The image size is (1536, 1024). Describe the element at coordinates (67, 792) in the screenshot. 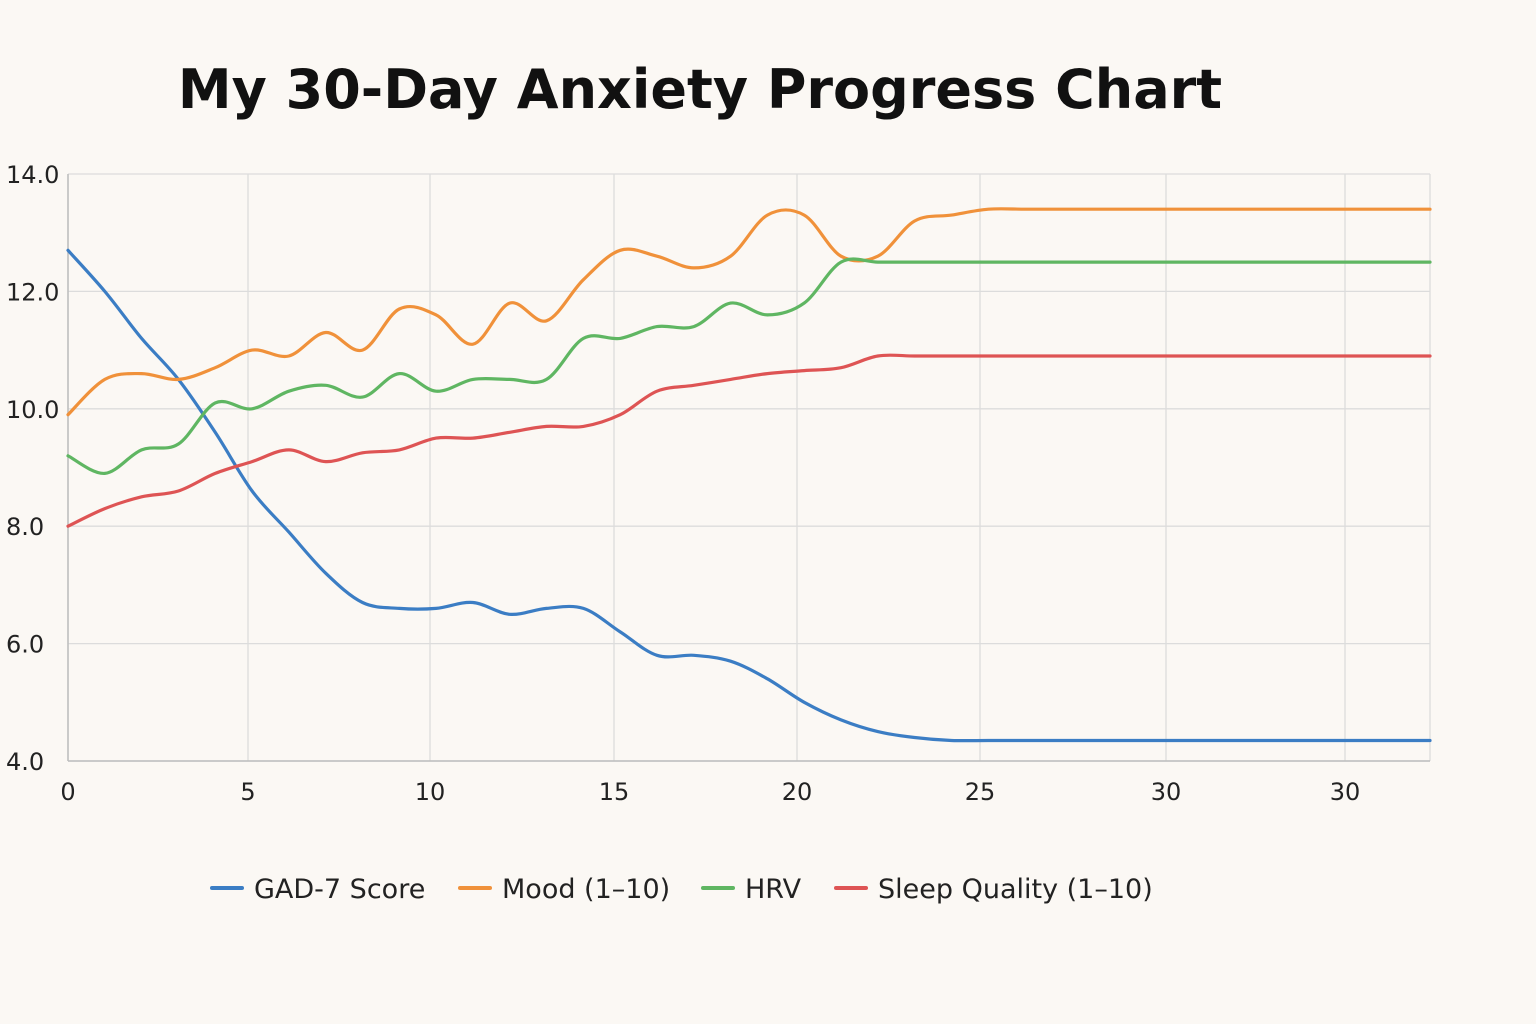

I see `x-tick-label: 0` at that location.